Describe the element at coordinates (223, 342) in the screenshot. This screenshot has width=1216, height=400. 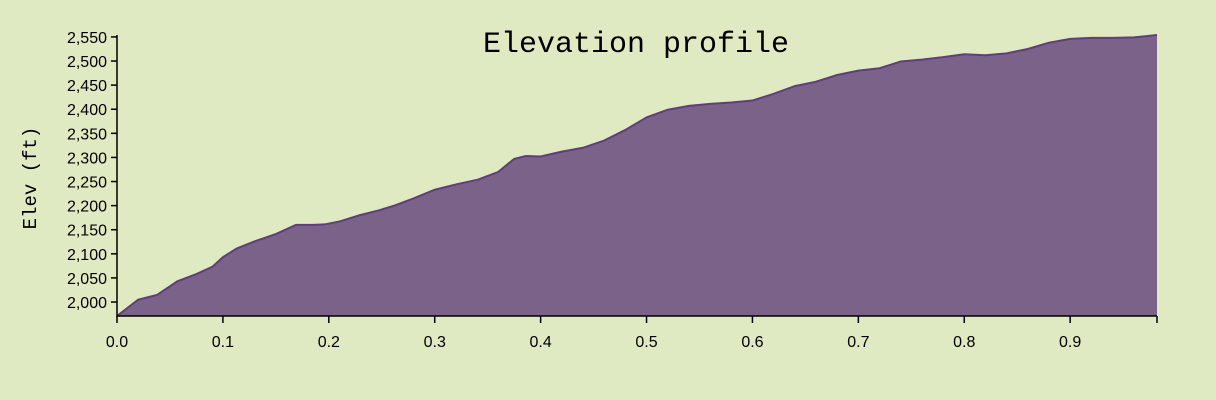
I see `x-tick-label: 0.1` at that location.